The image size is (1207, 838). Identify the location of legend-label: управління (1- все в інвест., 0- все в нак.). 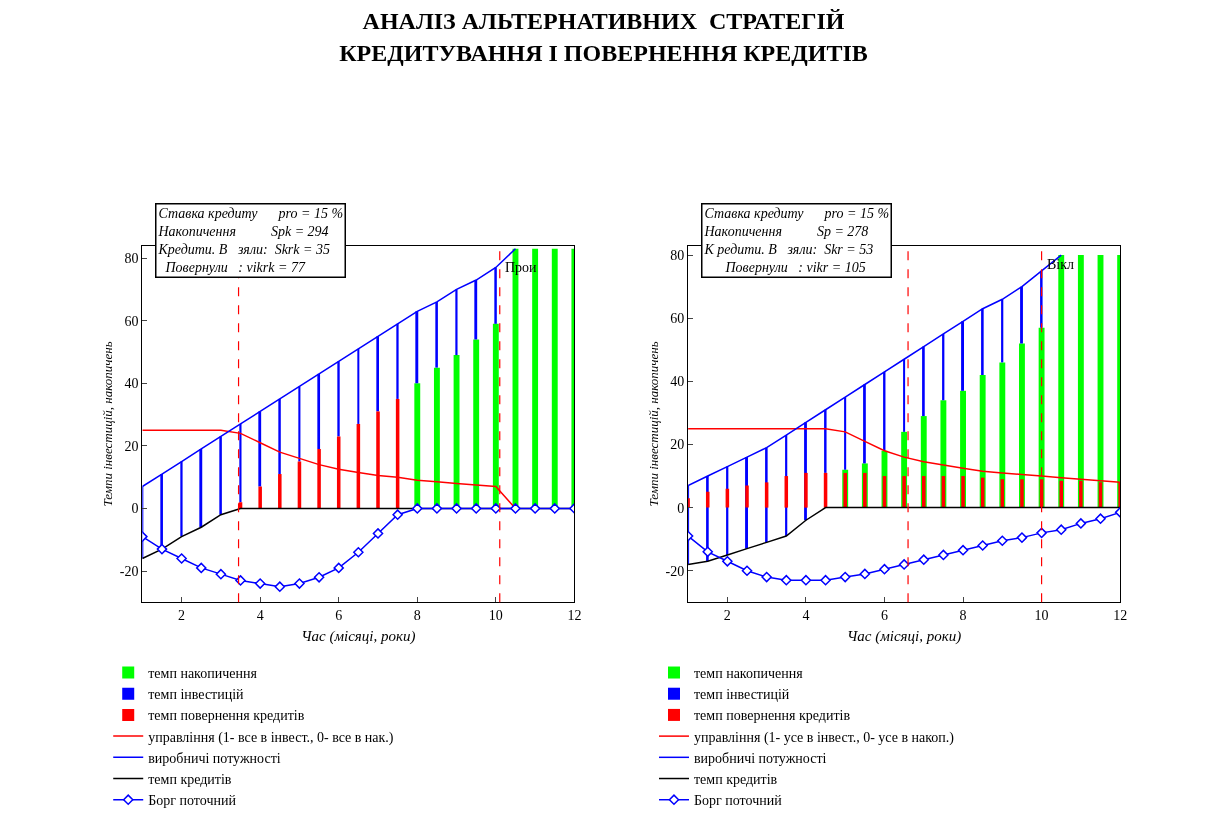
(271, 737).